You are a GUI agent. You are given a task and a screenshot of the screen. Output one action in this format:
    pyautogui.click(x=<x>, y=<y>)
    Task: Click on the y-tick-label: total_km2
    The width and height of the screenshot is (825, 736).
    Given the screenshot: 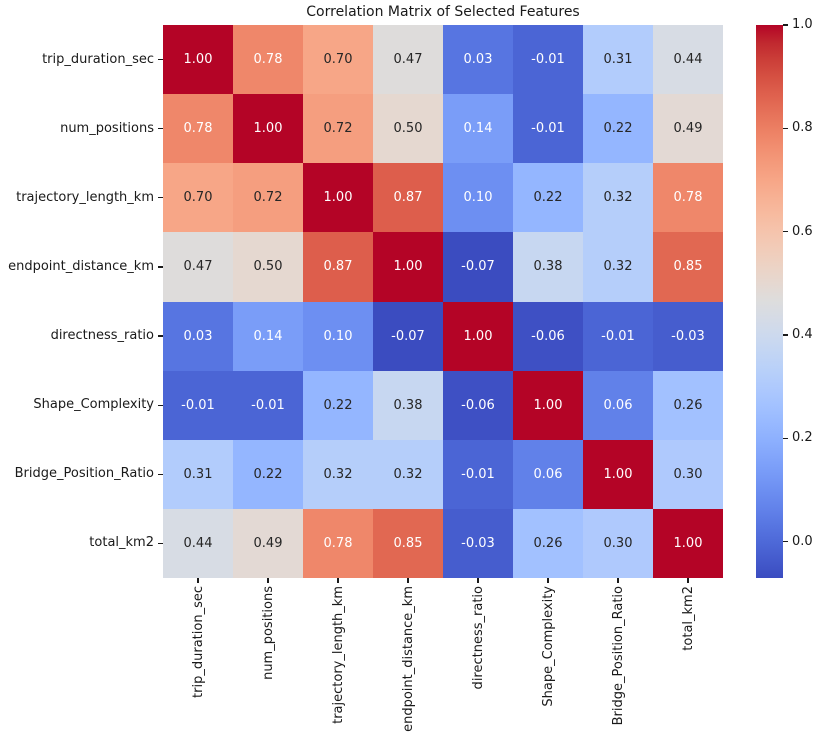 What is the action you would take?
    pyautogui.click(x=121, y=543)
    